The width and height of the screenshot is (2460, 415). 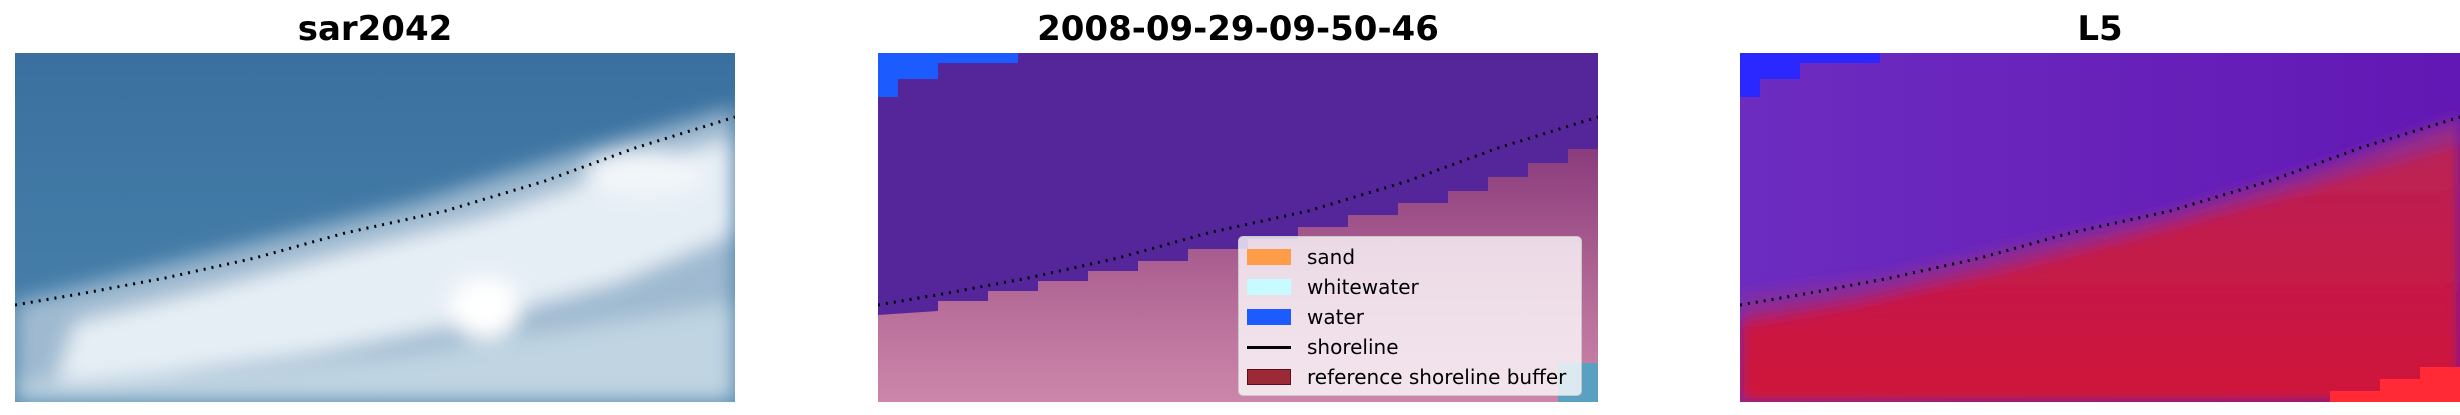 I want to click on legend-label-reference-buffer: reference shoreline buffer, so click(x=1437, y=377).